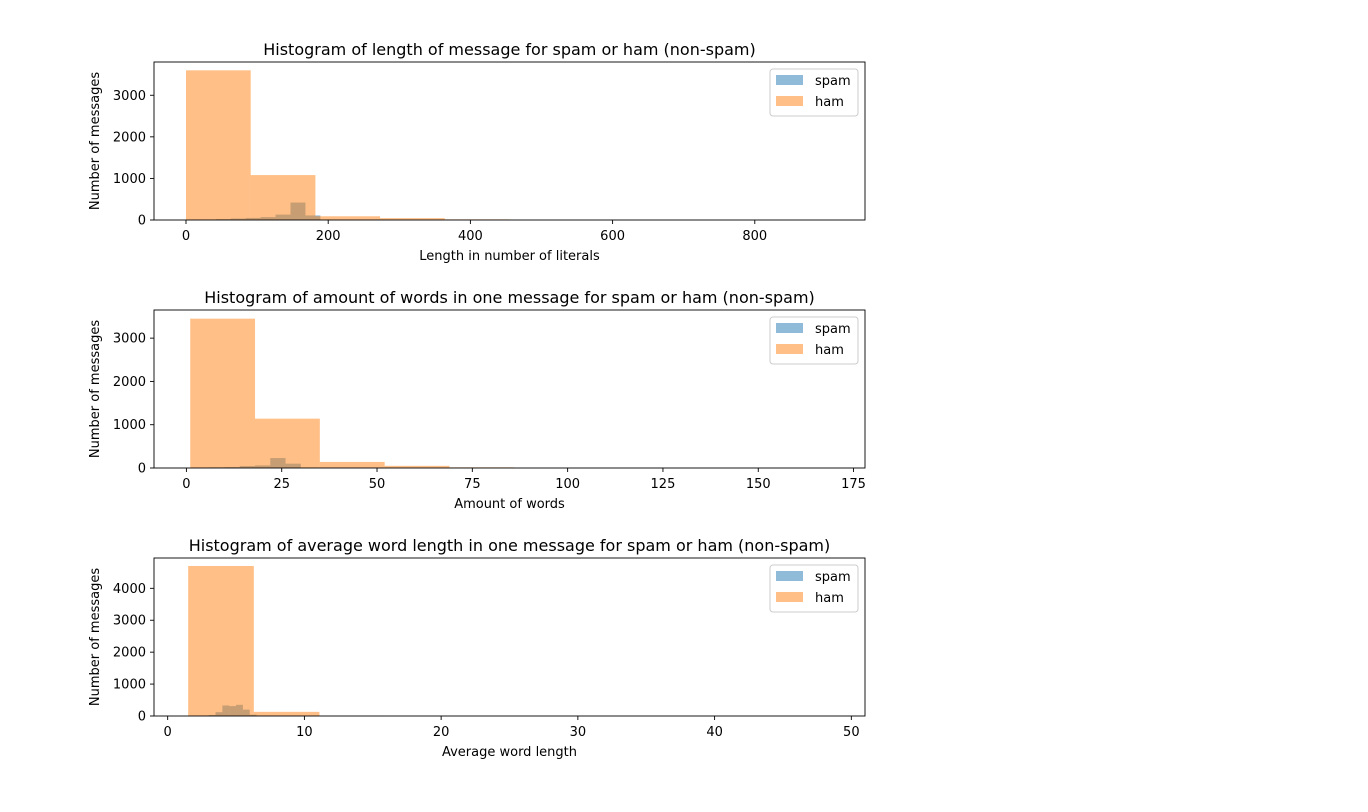  I want to click on x-tick-label: 175, so click(853, 484).